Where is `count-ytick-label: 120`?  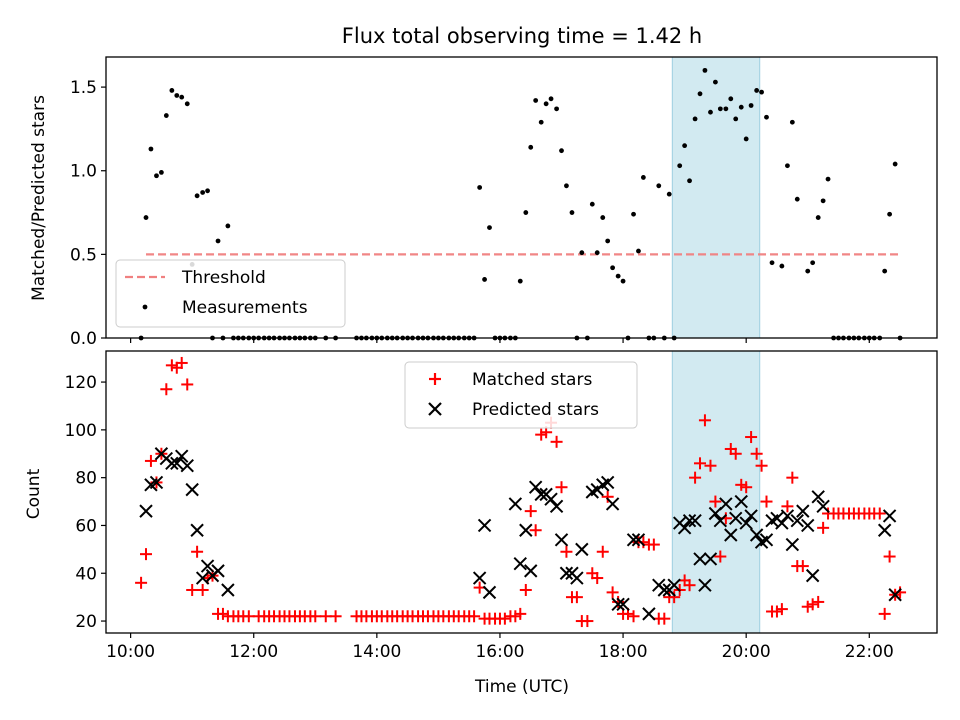 count-ytick-label: 120 is located at coordinates (81, 383).